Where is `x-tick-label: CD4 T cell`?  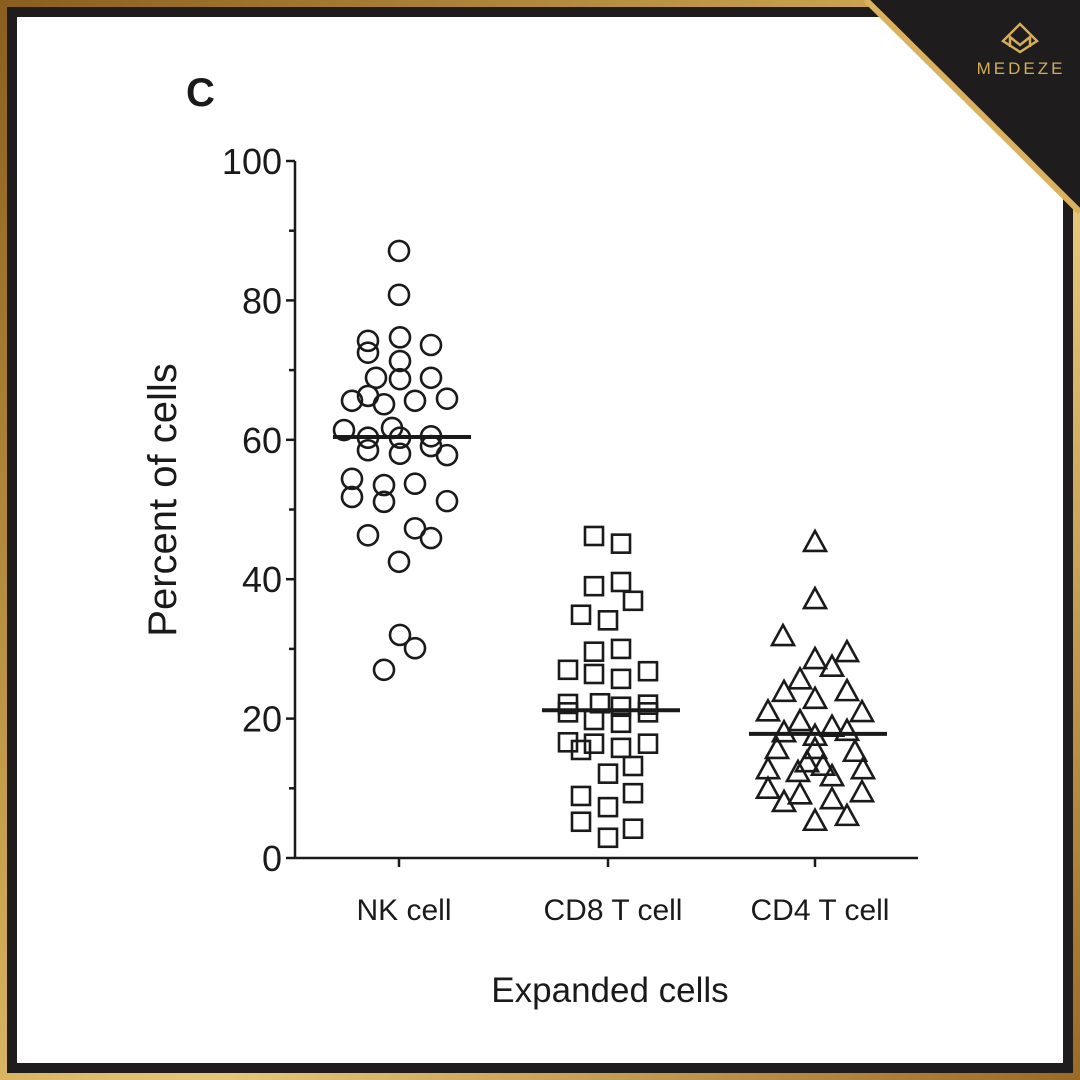 x-tick-label: CD4 T cell is located at coordinates (820, 910).